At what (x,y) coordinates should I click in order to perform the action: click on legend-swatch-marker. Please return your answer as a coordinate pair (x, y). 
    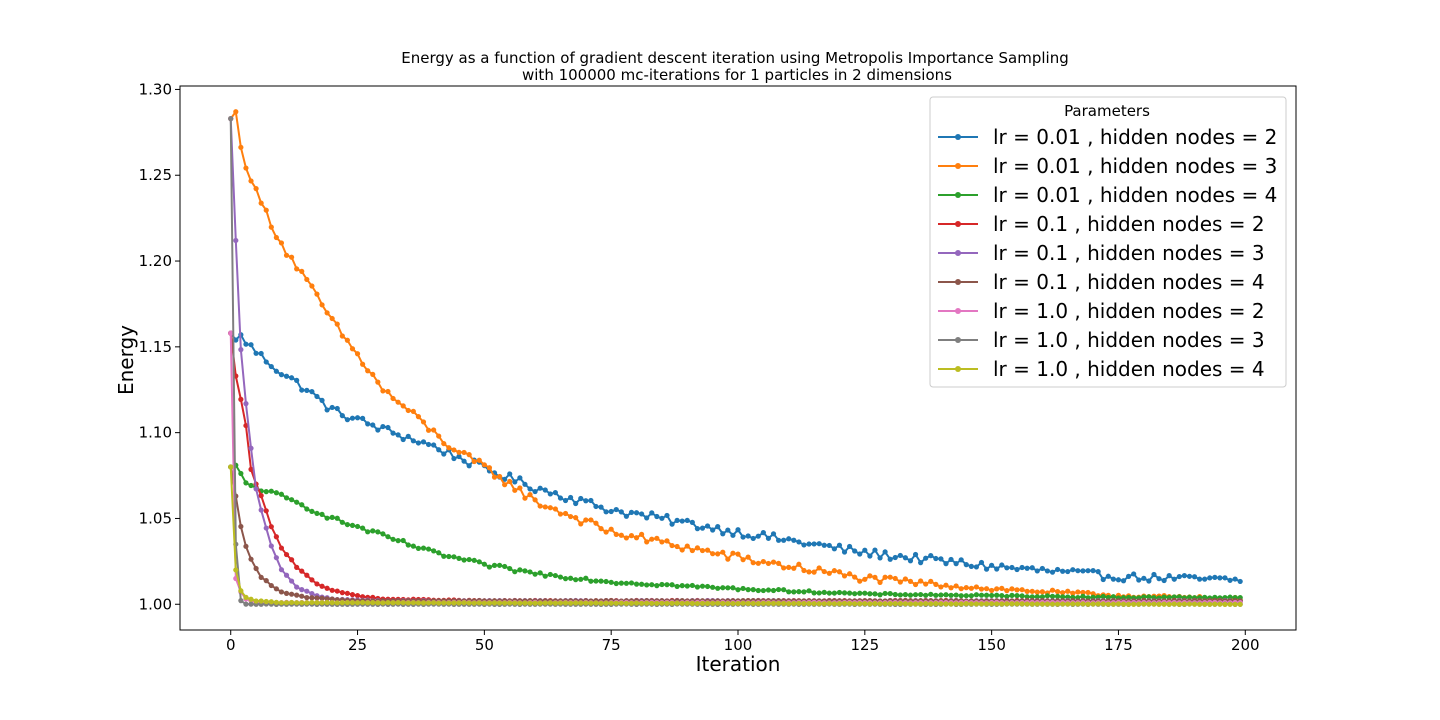
    Looking at the image, I should click on (958, 369).